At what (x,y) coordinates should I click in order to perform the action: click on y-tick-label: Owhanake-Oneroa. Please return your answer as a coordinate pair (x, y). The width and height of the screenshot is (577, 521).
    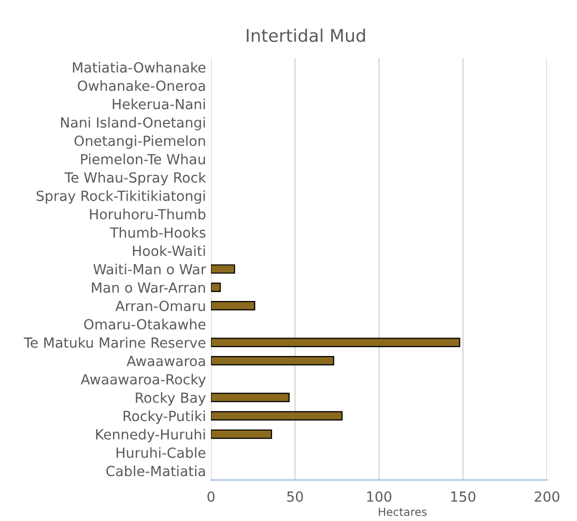
    Looking at the image, I should click on (141, 85).